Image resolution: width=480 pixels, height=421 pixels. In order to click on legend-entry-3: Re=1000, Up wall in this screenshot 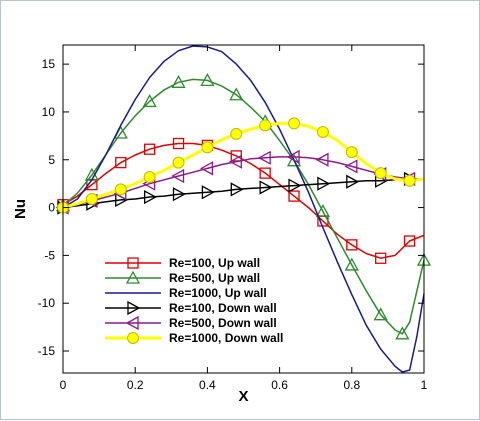, I will do `click(186, 293)`.